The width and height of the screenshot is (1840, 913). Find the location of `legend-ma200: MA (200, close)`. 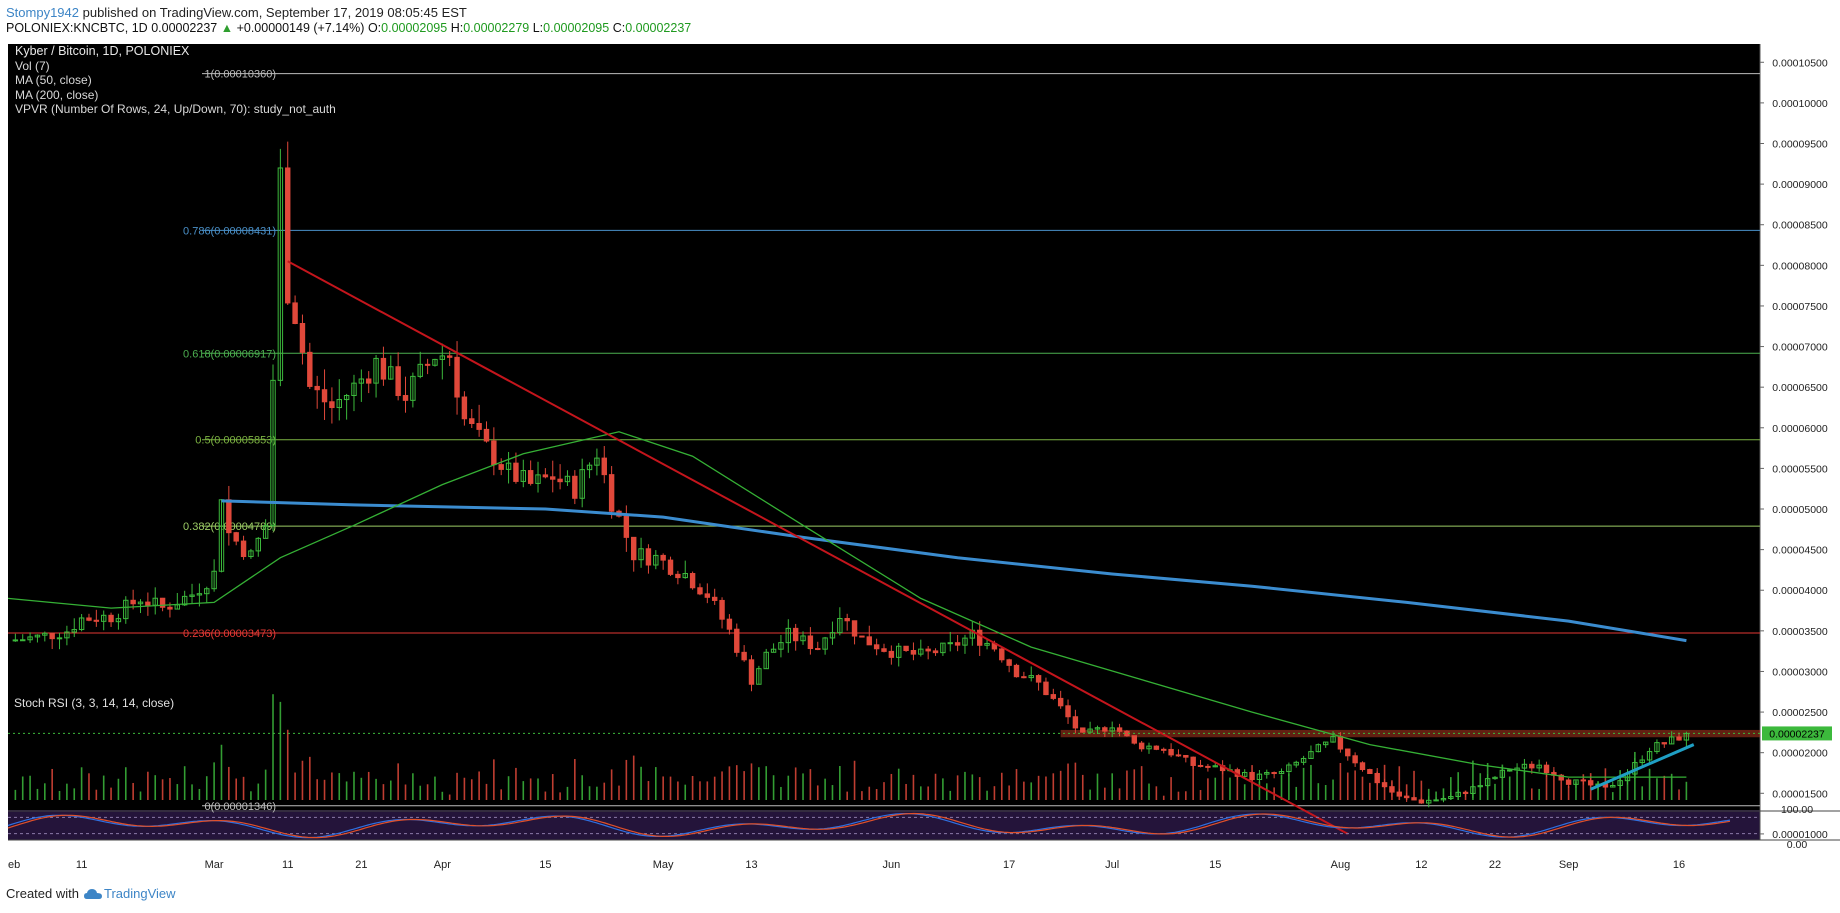

legend-ma200: MA (200, close) is located at coordinates (56, 95).